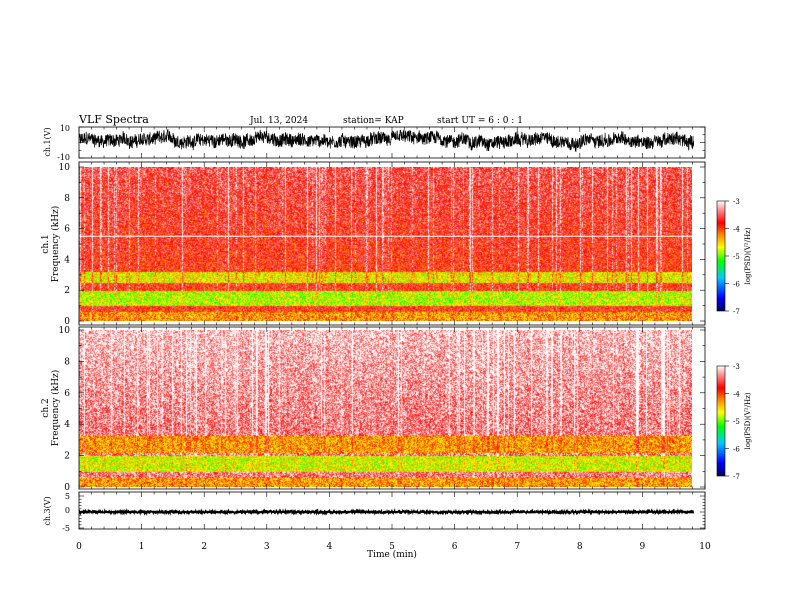 The width and height of the screenshot is (792, 612). I want to click on ch3-waveform-ylabel: ch.3(V), so click(47, 510).